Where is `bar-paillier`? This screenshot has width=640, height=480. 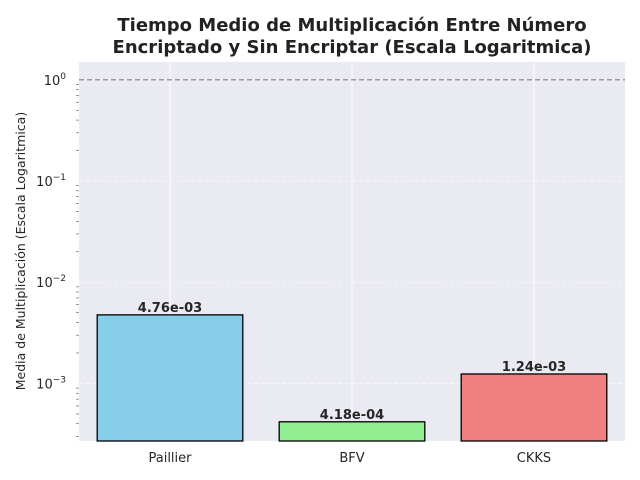
bar-paillier is located at coordinates (170, 378).